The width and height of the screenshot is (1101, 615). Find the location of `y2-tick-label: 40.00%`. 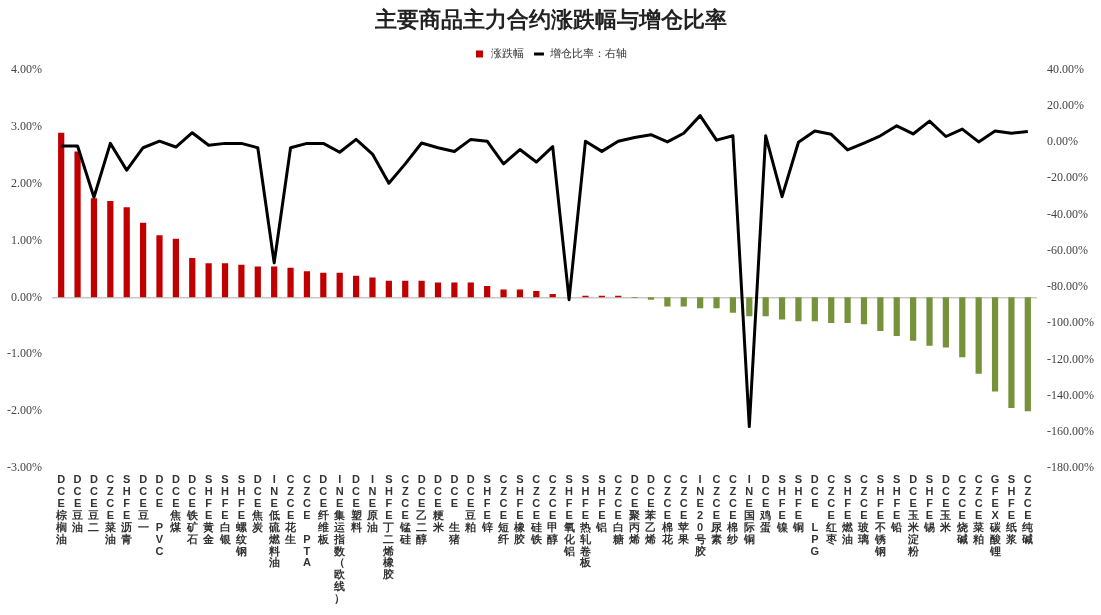

y2-tick-label: 40.00% is located at coordinates (1066, 68).